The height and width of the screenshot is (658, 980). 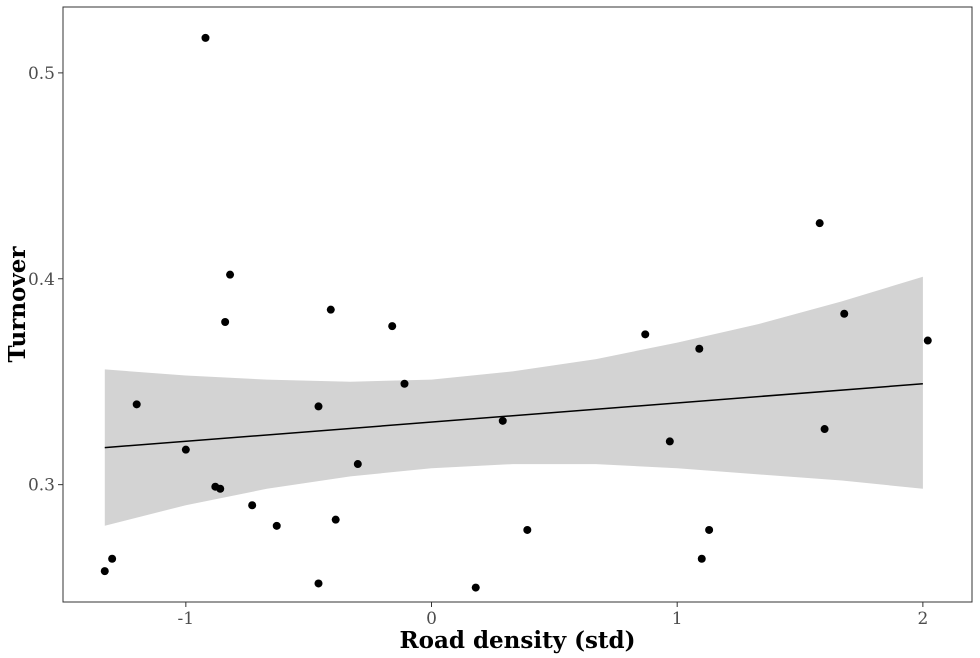 I want to click on regression-line, so click(x=513, y=416).